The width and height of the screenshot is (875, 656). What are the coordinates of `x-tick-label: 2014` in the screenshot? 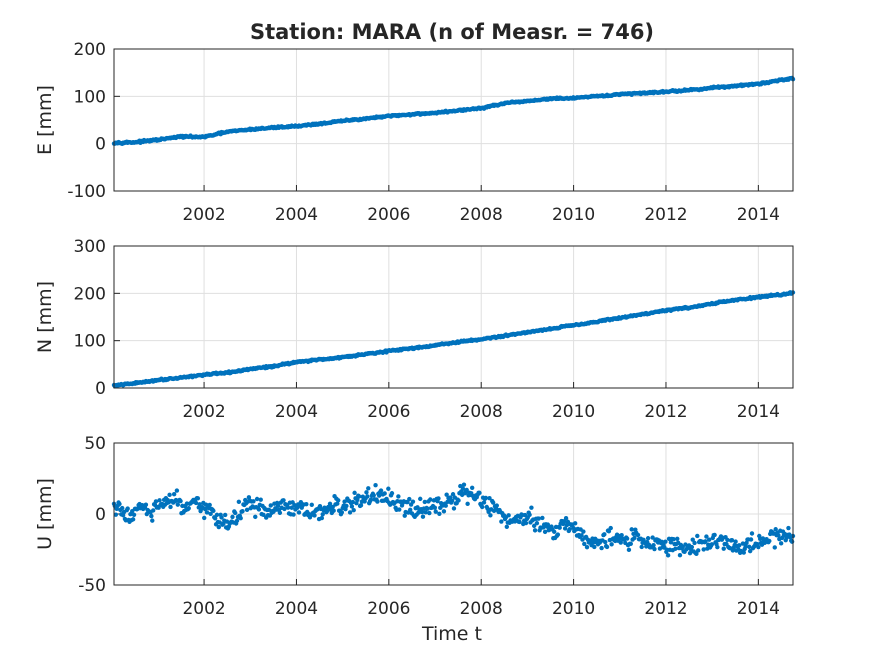 It's located at (758, 412).